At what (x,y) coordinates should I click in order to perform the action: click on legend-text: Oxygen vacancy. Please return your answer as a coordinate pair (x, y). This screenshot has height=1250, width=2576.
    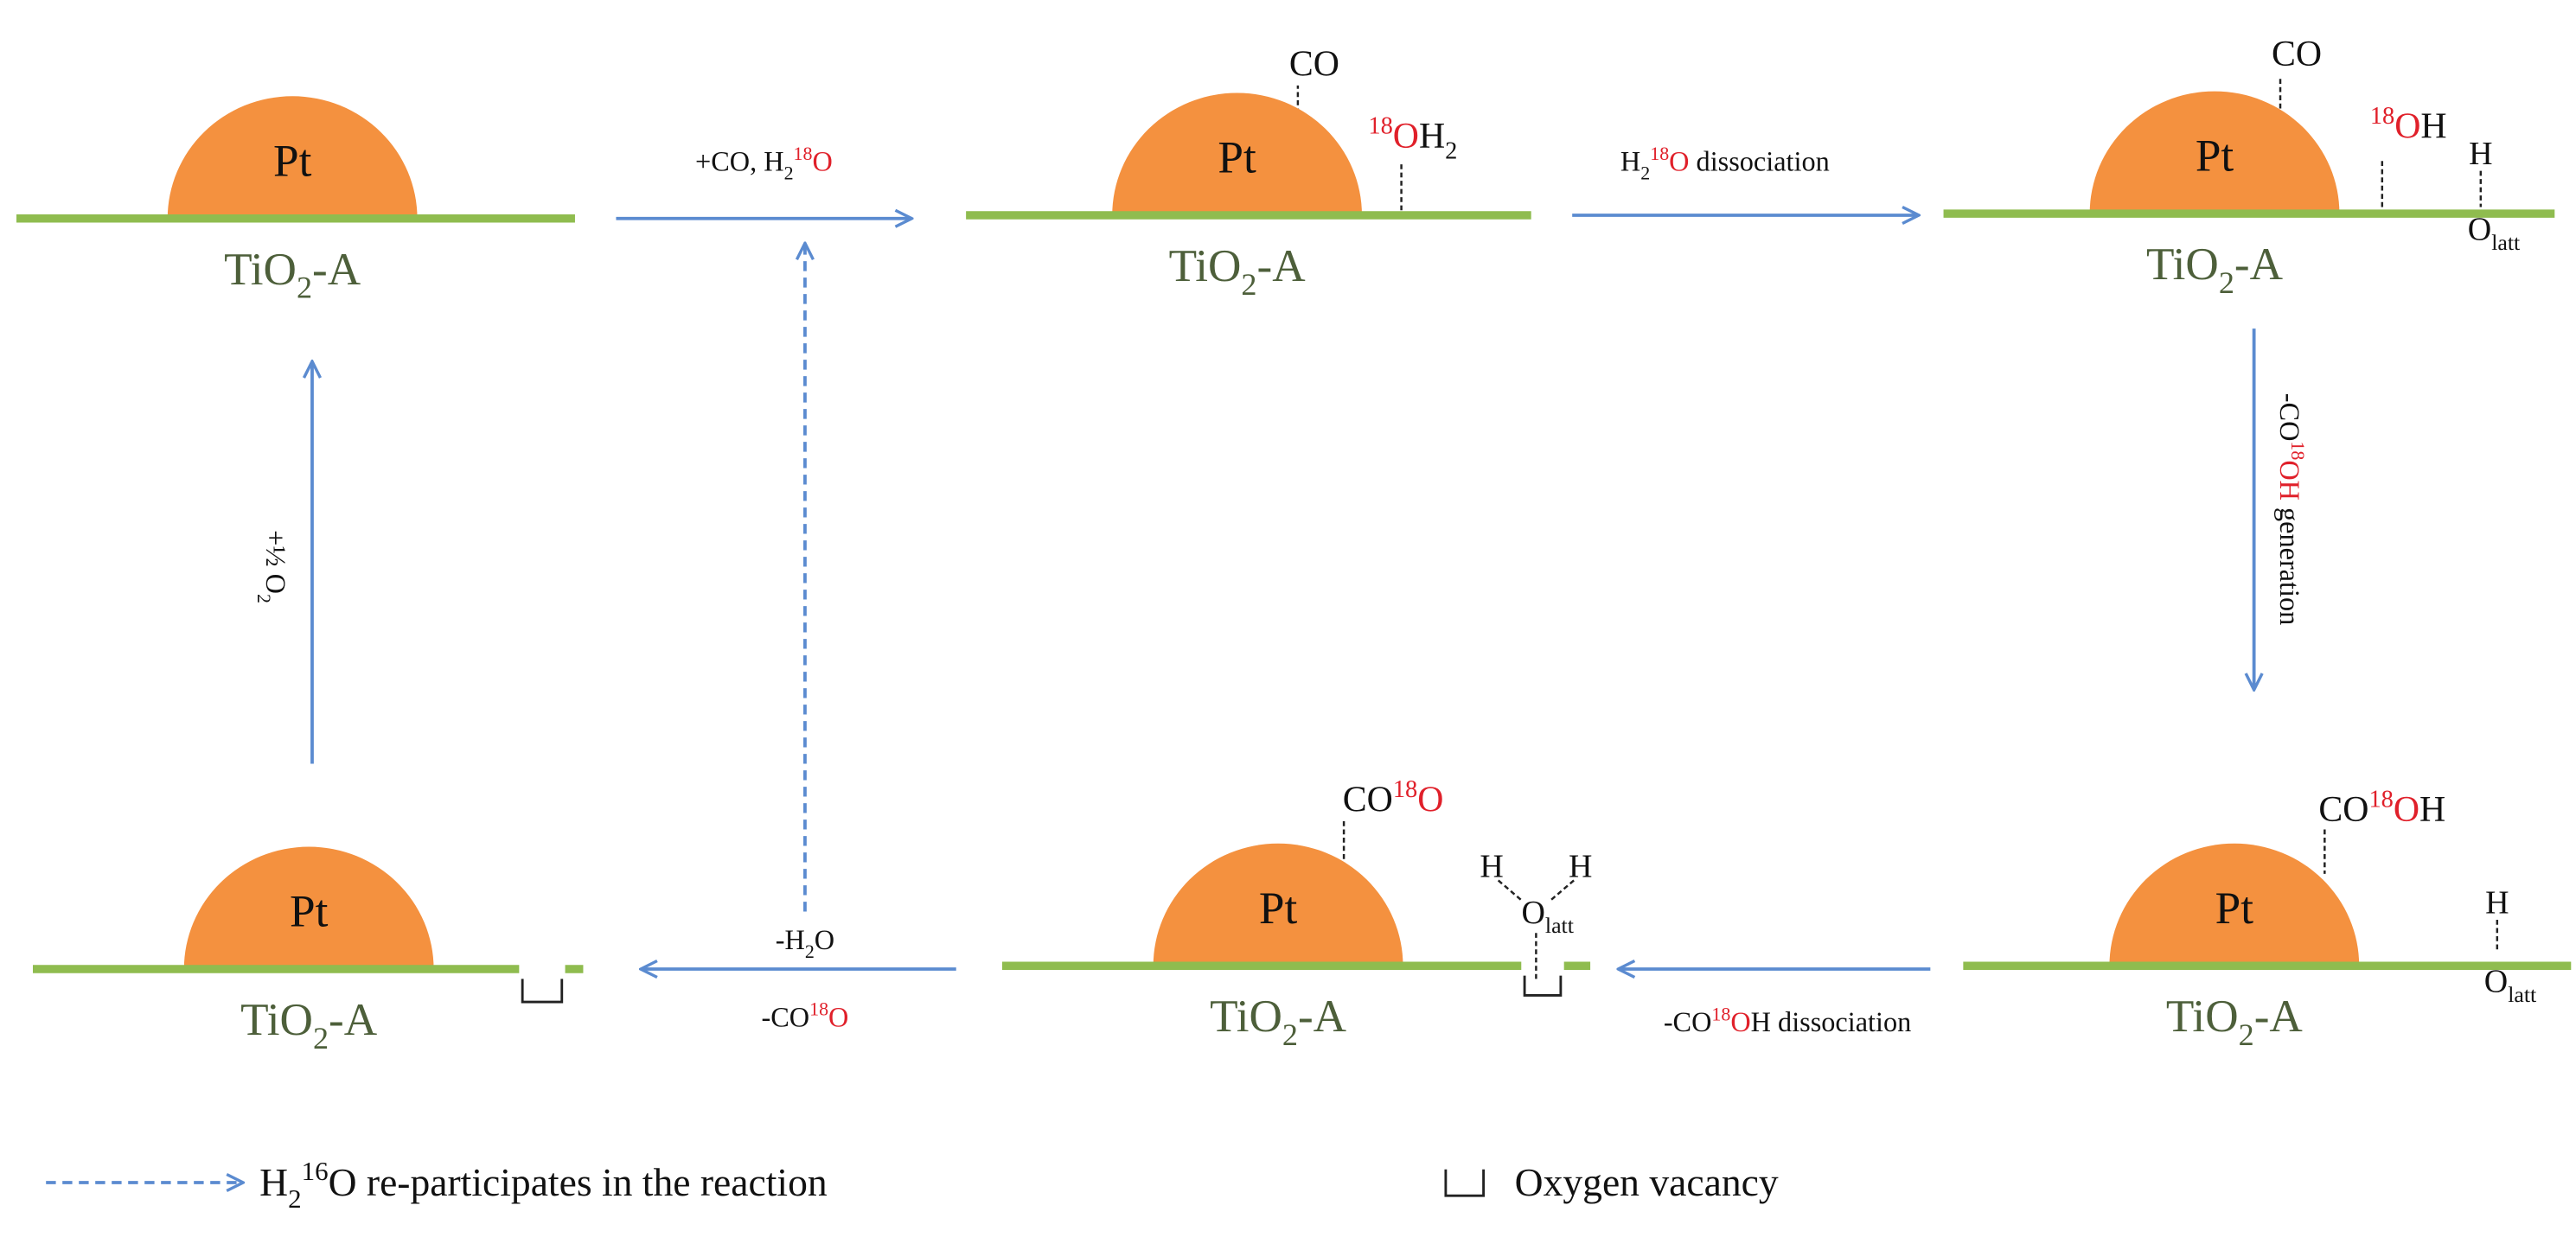
    Looking at the image, I should click on (1647, 1182).